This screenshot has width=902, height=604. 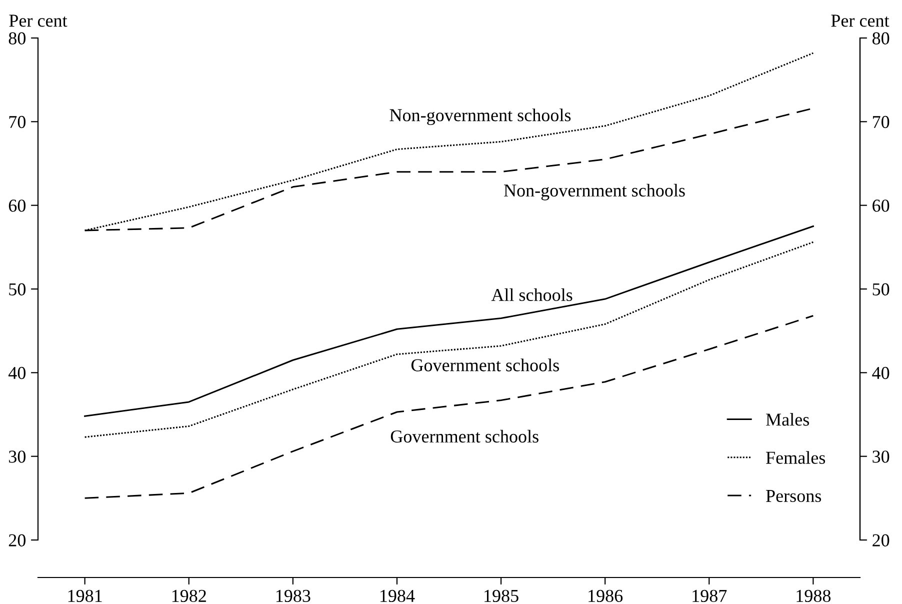 What do you see at coordinates (881, 289) in the screenshot?
I see `y2-tick-label: 50` at bounding box center [881, 289].